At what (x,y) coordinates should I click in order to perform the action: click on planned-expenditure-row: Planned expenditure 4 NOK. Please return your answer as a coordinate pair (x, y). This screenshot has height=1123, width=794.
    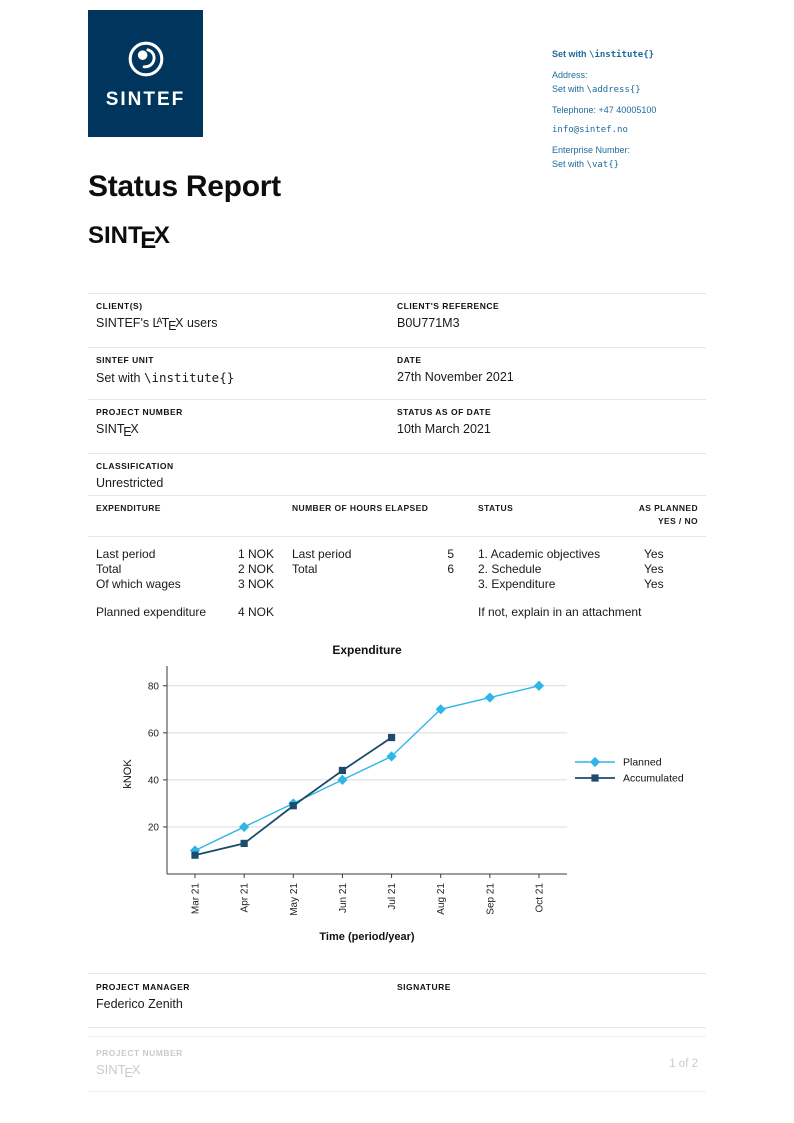
    Looking at the image, I should click on (194, 612).